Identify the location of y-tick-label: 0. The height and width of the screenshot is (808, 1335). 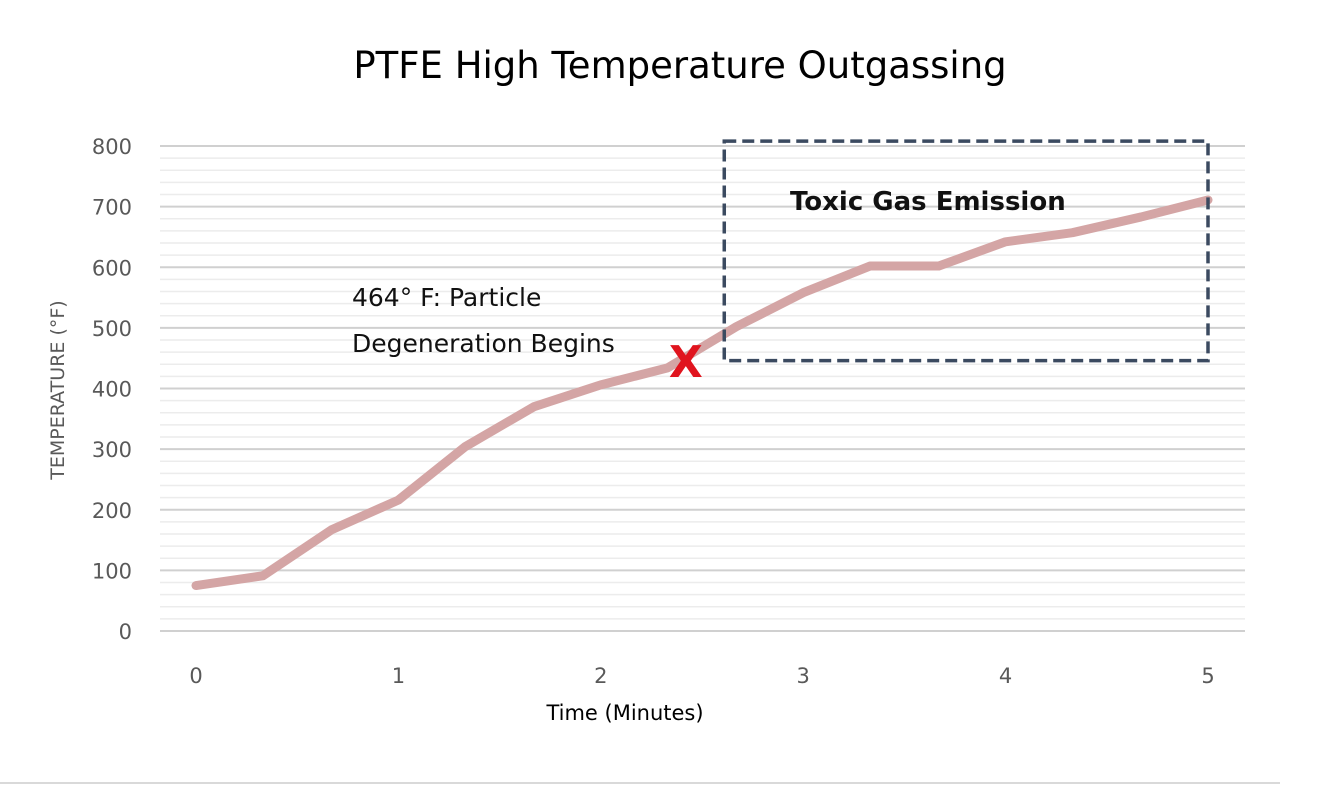
(125, 632).